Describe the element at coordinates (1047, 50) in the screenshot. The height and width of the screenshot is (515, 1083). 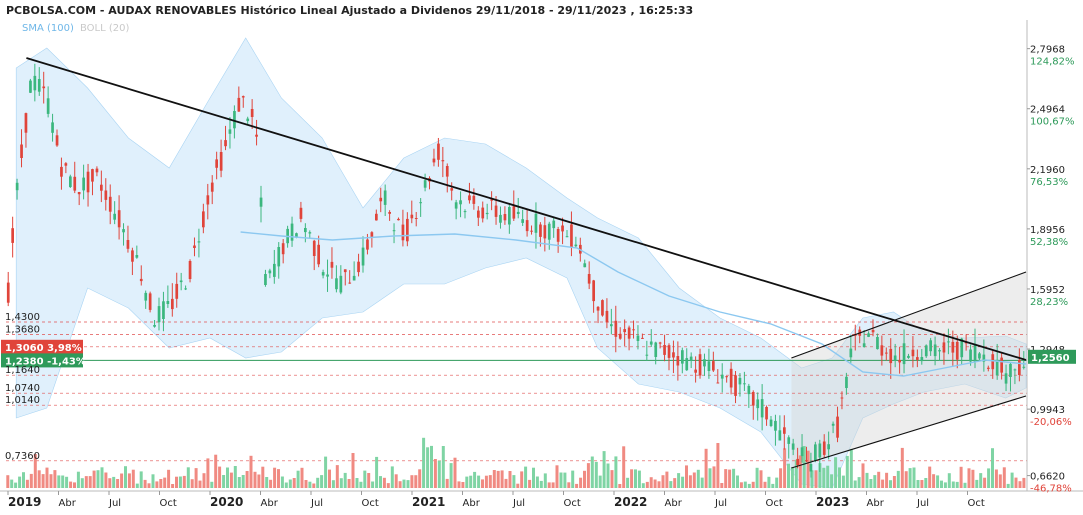
I see `y-tick-label: 2,7968` at that location.